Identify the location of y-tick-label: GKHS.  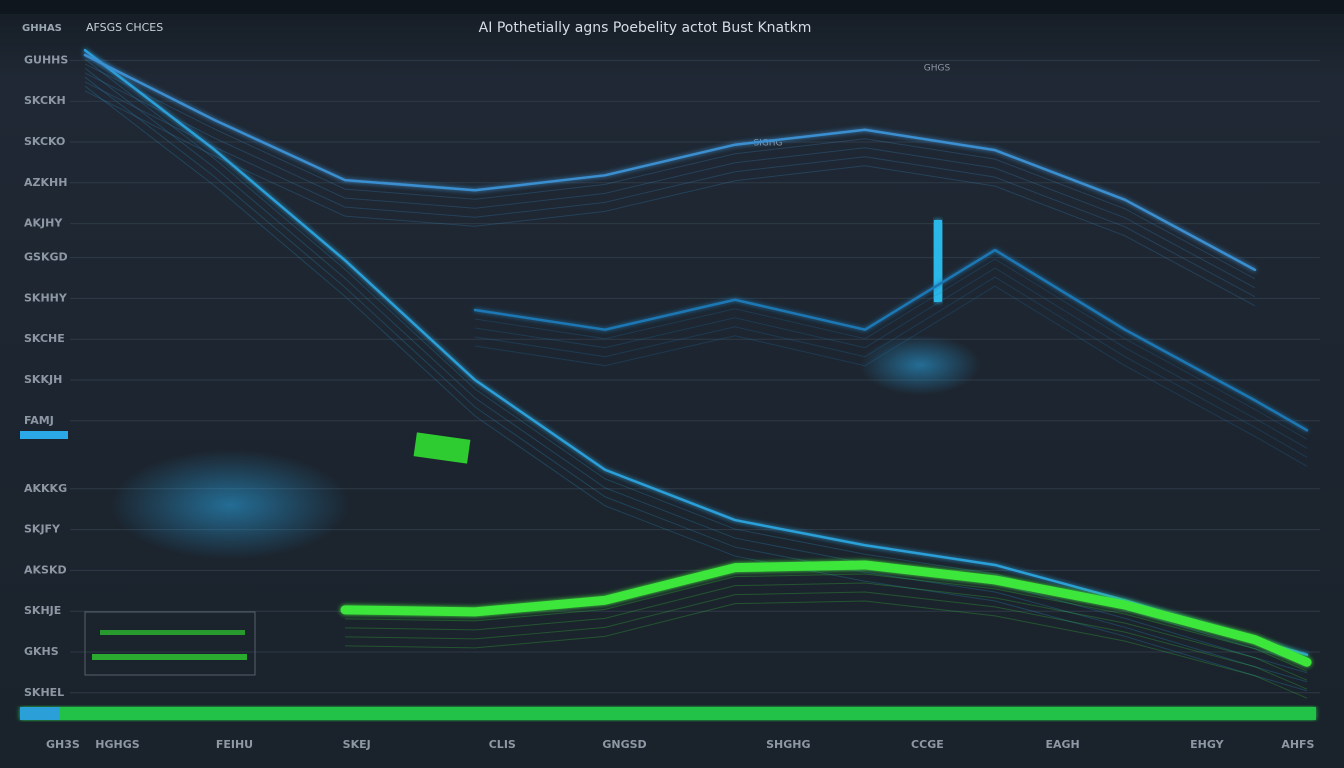
(41, 651).